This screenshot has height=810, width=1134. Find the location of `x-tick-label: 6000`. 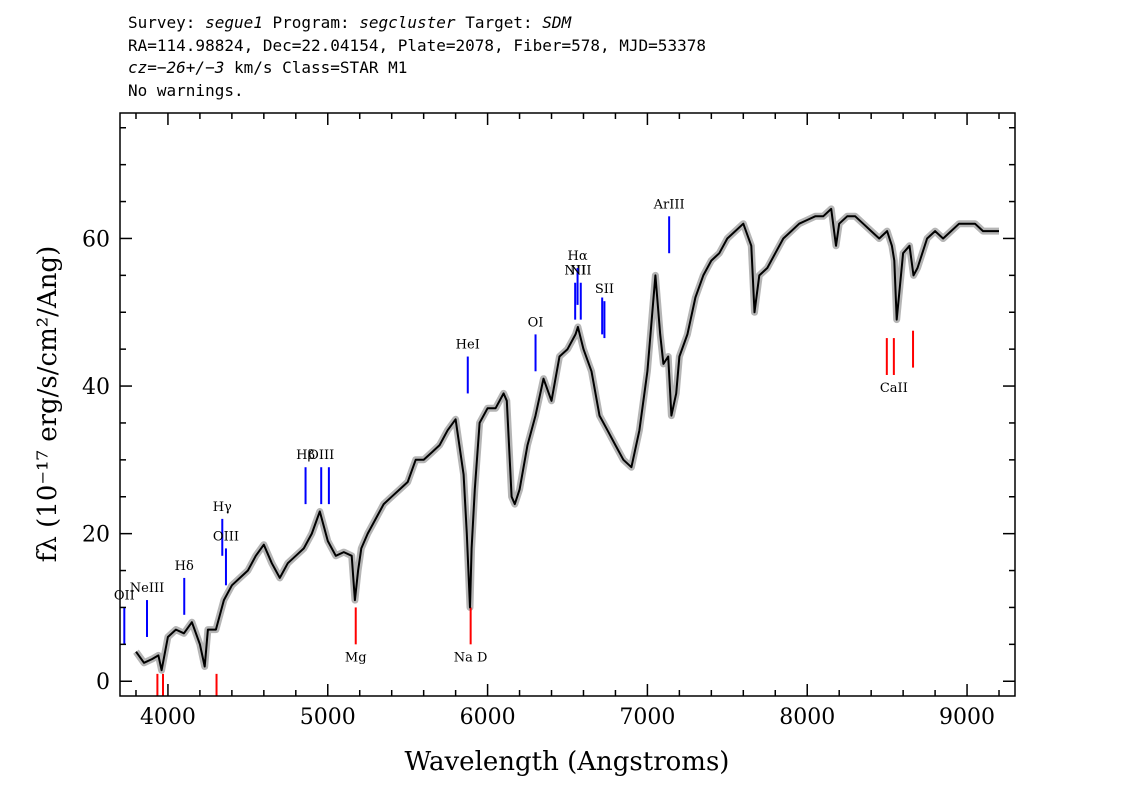

x-tick-label: 6000 is located at coordinates (488, 717).